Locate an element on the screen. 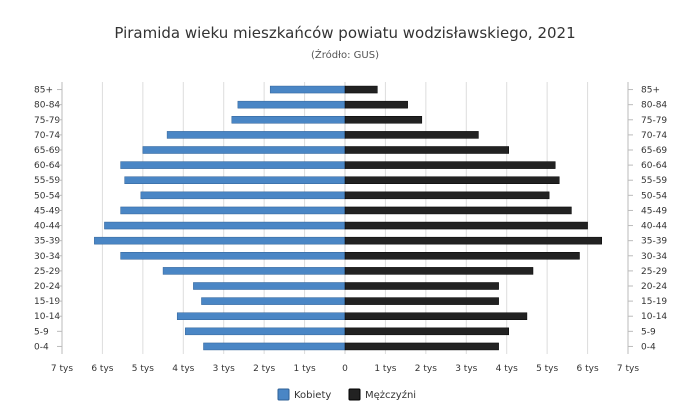 Image resolution: width=690 pixels, height=416 pixels. age-label-right: 50-54 is located at coordinates (654, 196).